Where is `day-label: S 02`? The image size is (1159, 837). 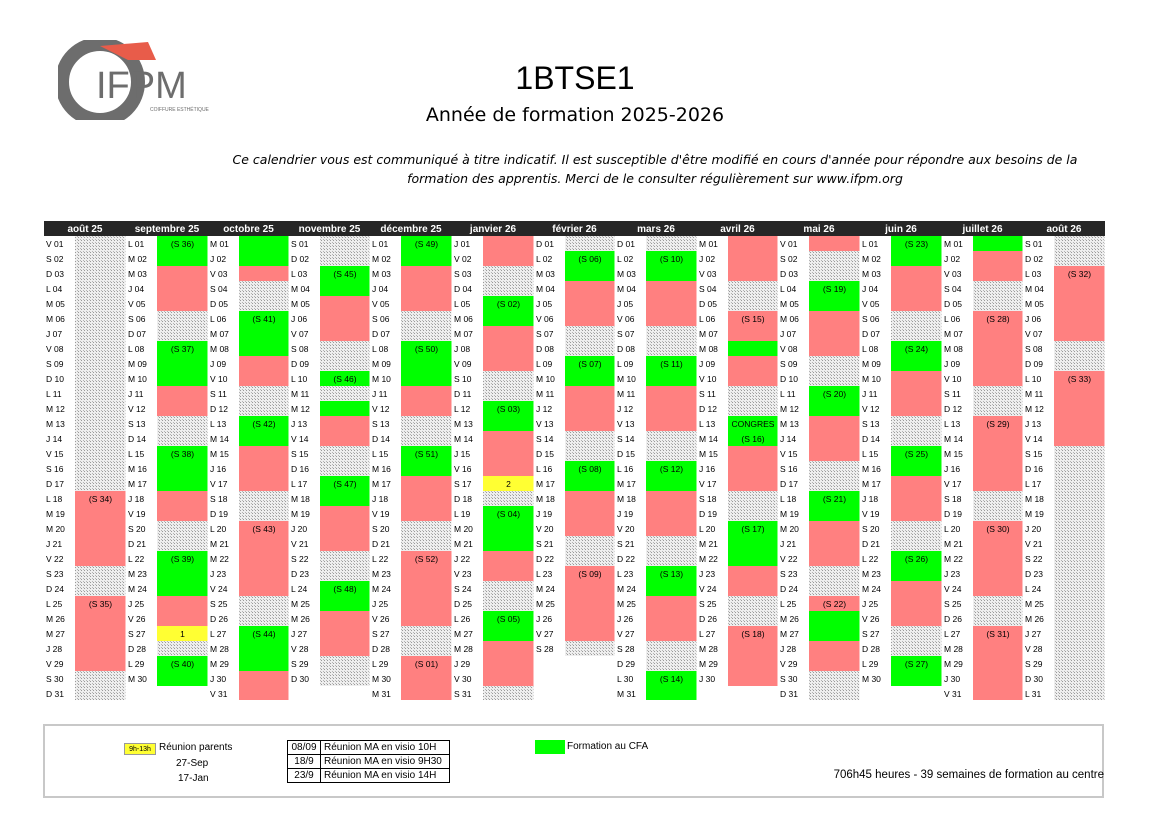
day-label: S 02 is located at coordinates (789, 259).